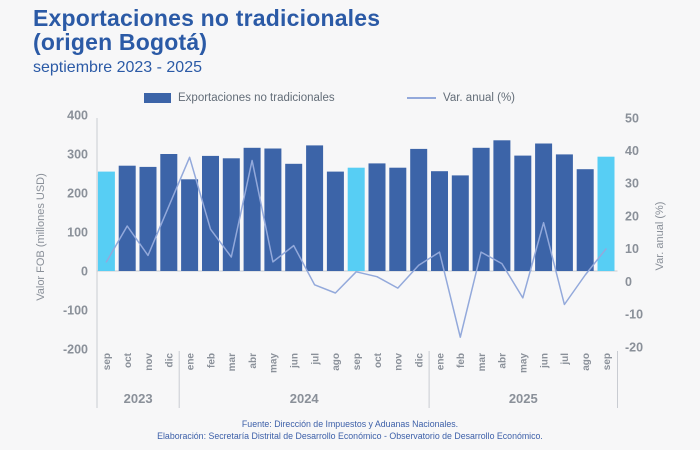  Describe the element at coordinates (421, 98) in the screenshot. I see `line-series-swatch` at that location.